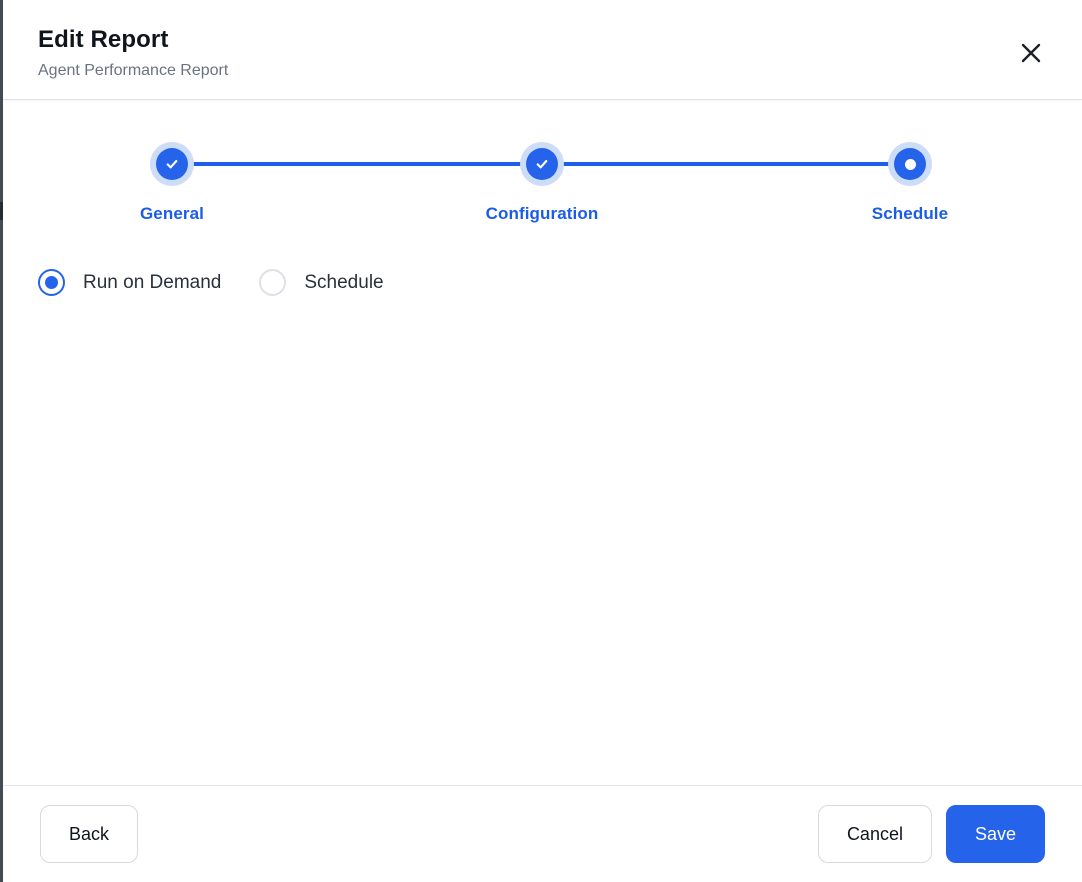 Image resolution: width=1082 pixels, height=882 pixels. I want to click on background-page-sliver, so click(1, 211).